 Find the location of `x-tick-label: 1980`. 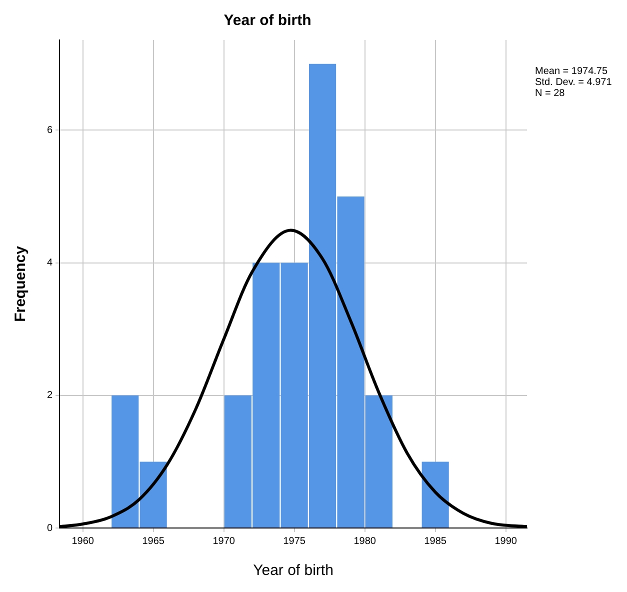

x-tick-label: 1980 is located at coordinates (365, 541).